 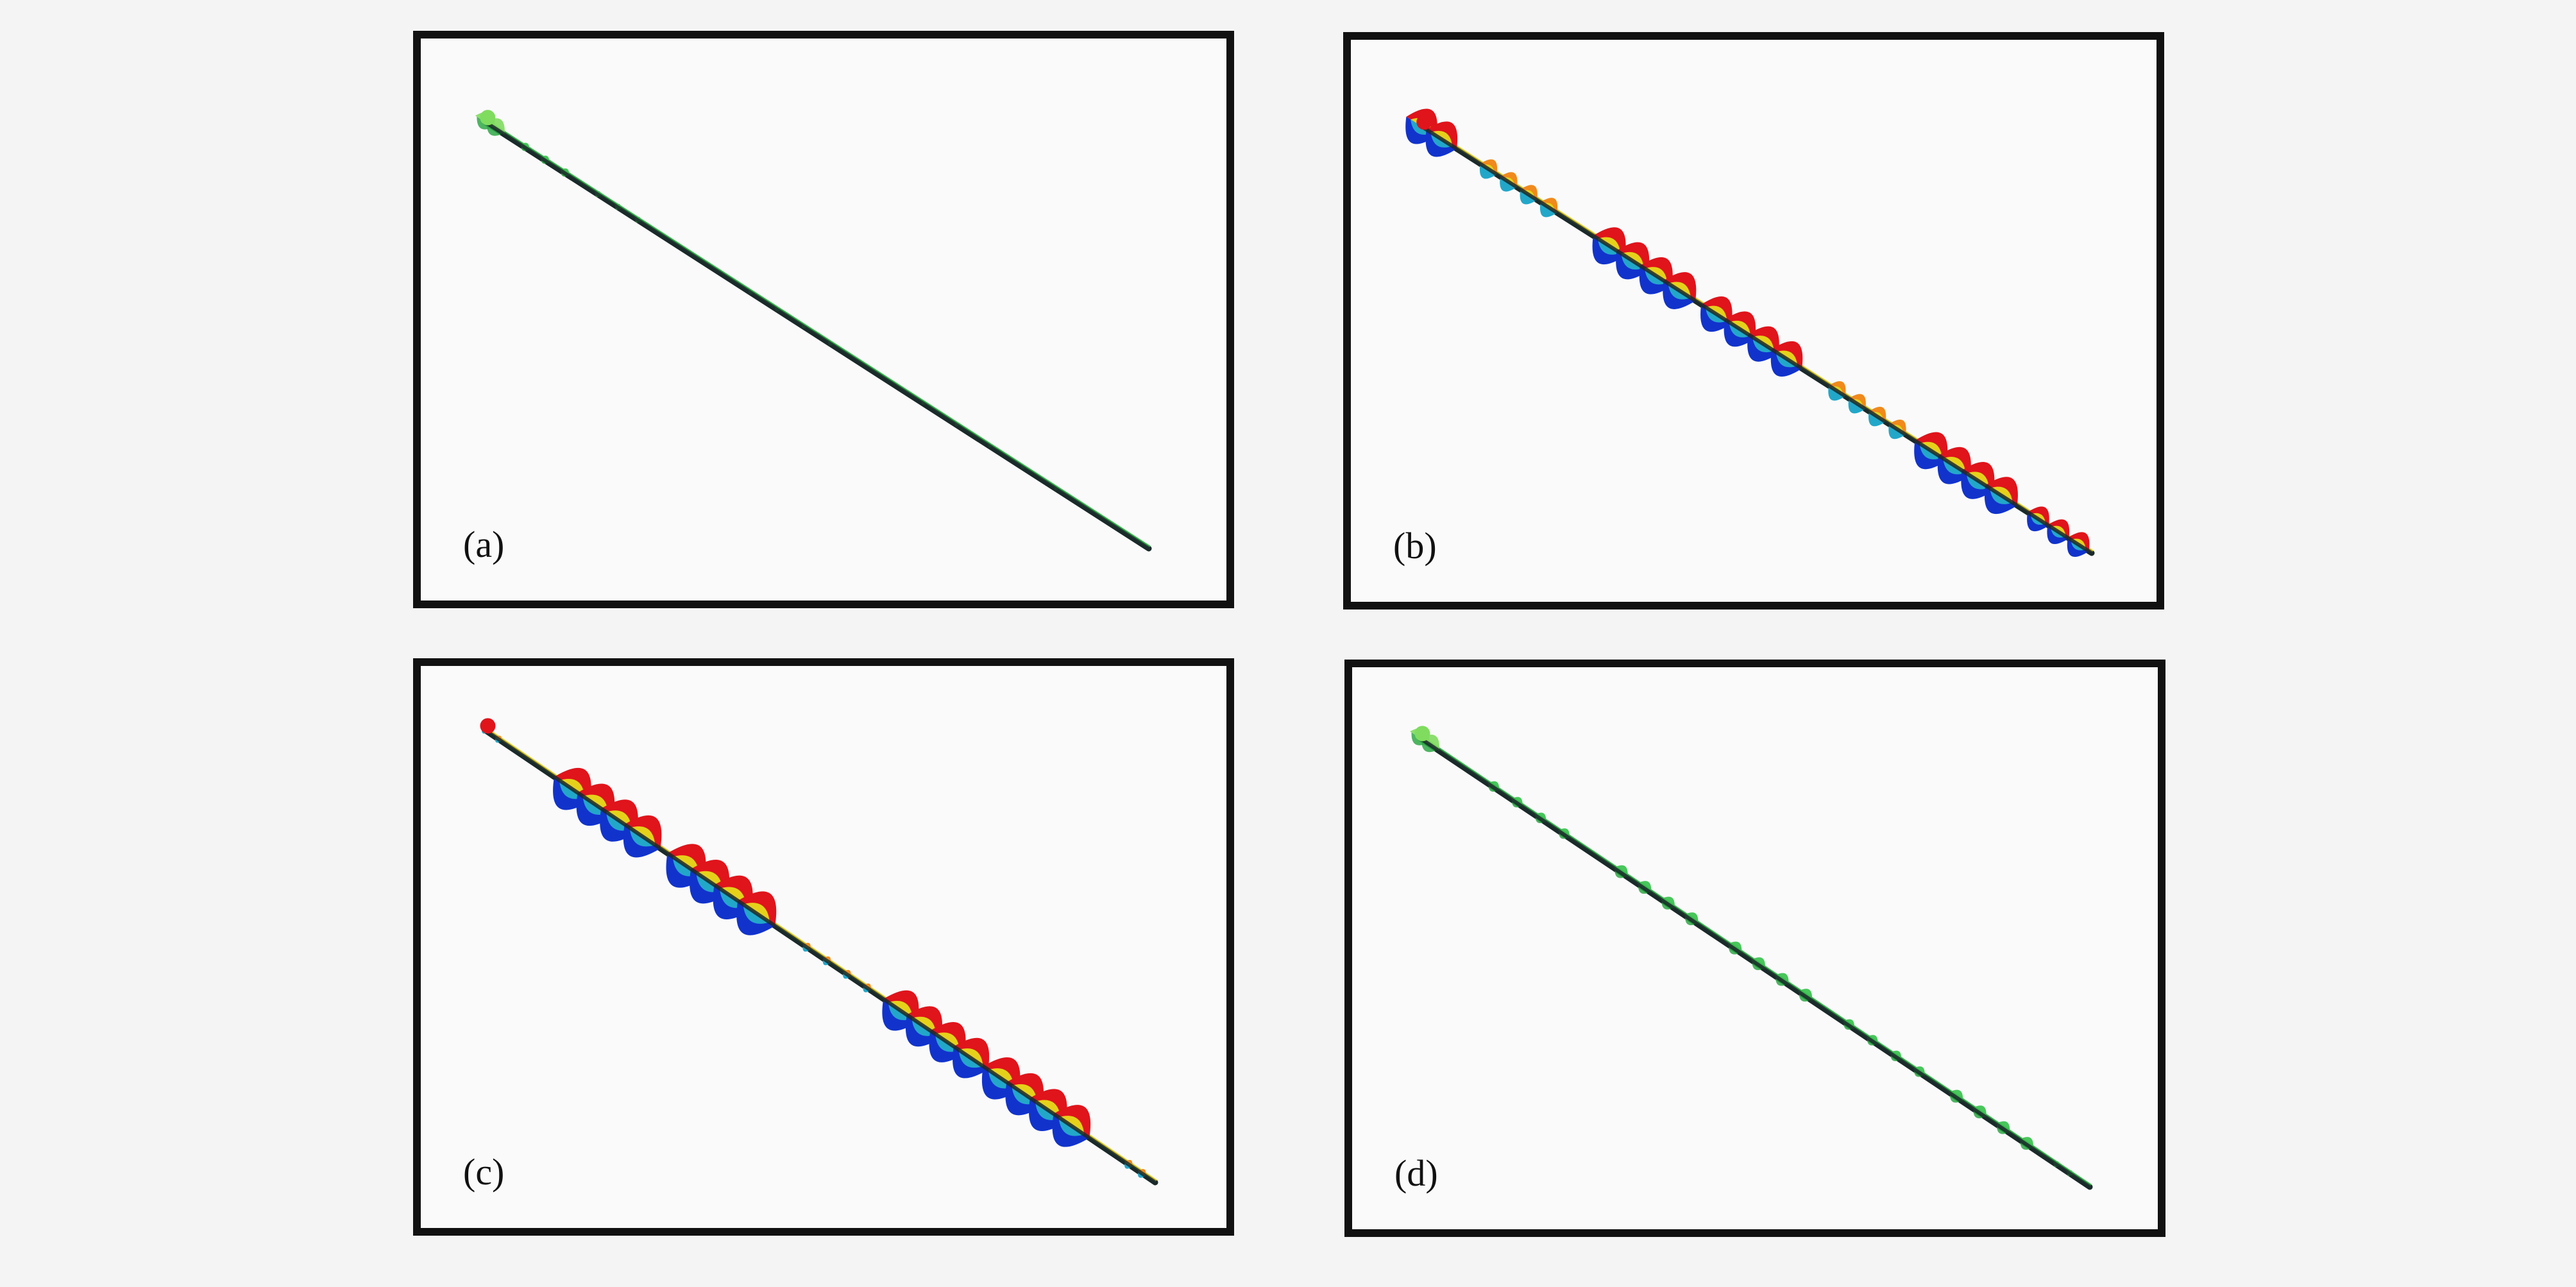 I want to click on panel-label-d: (d), so click(x=1416, y=1173).